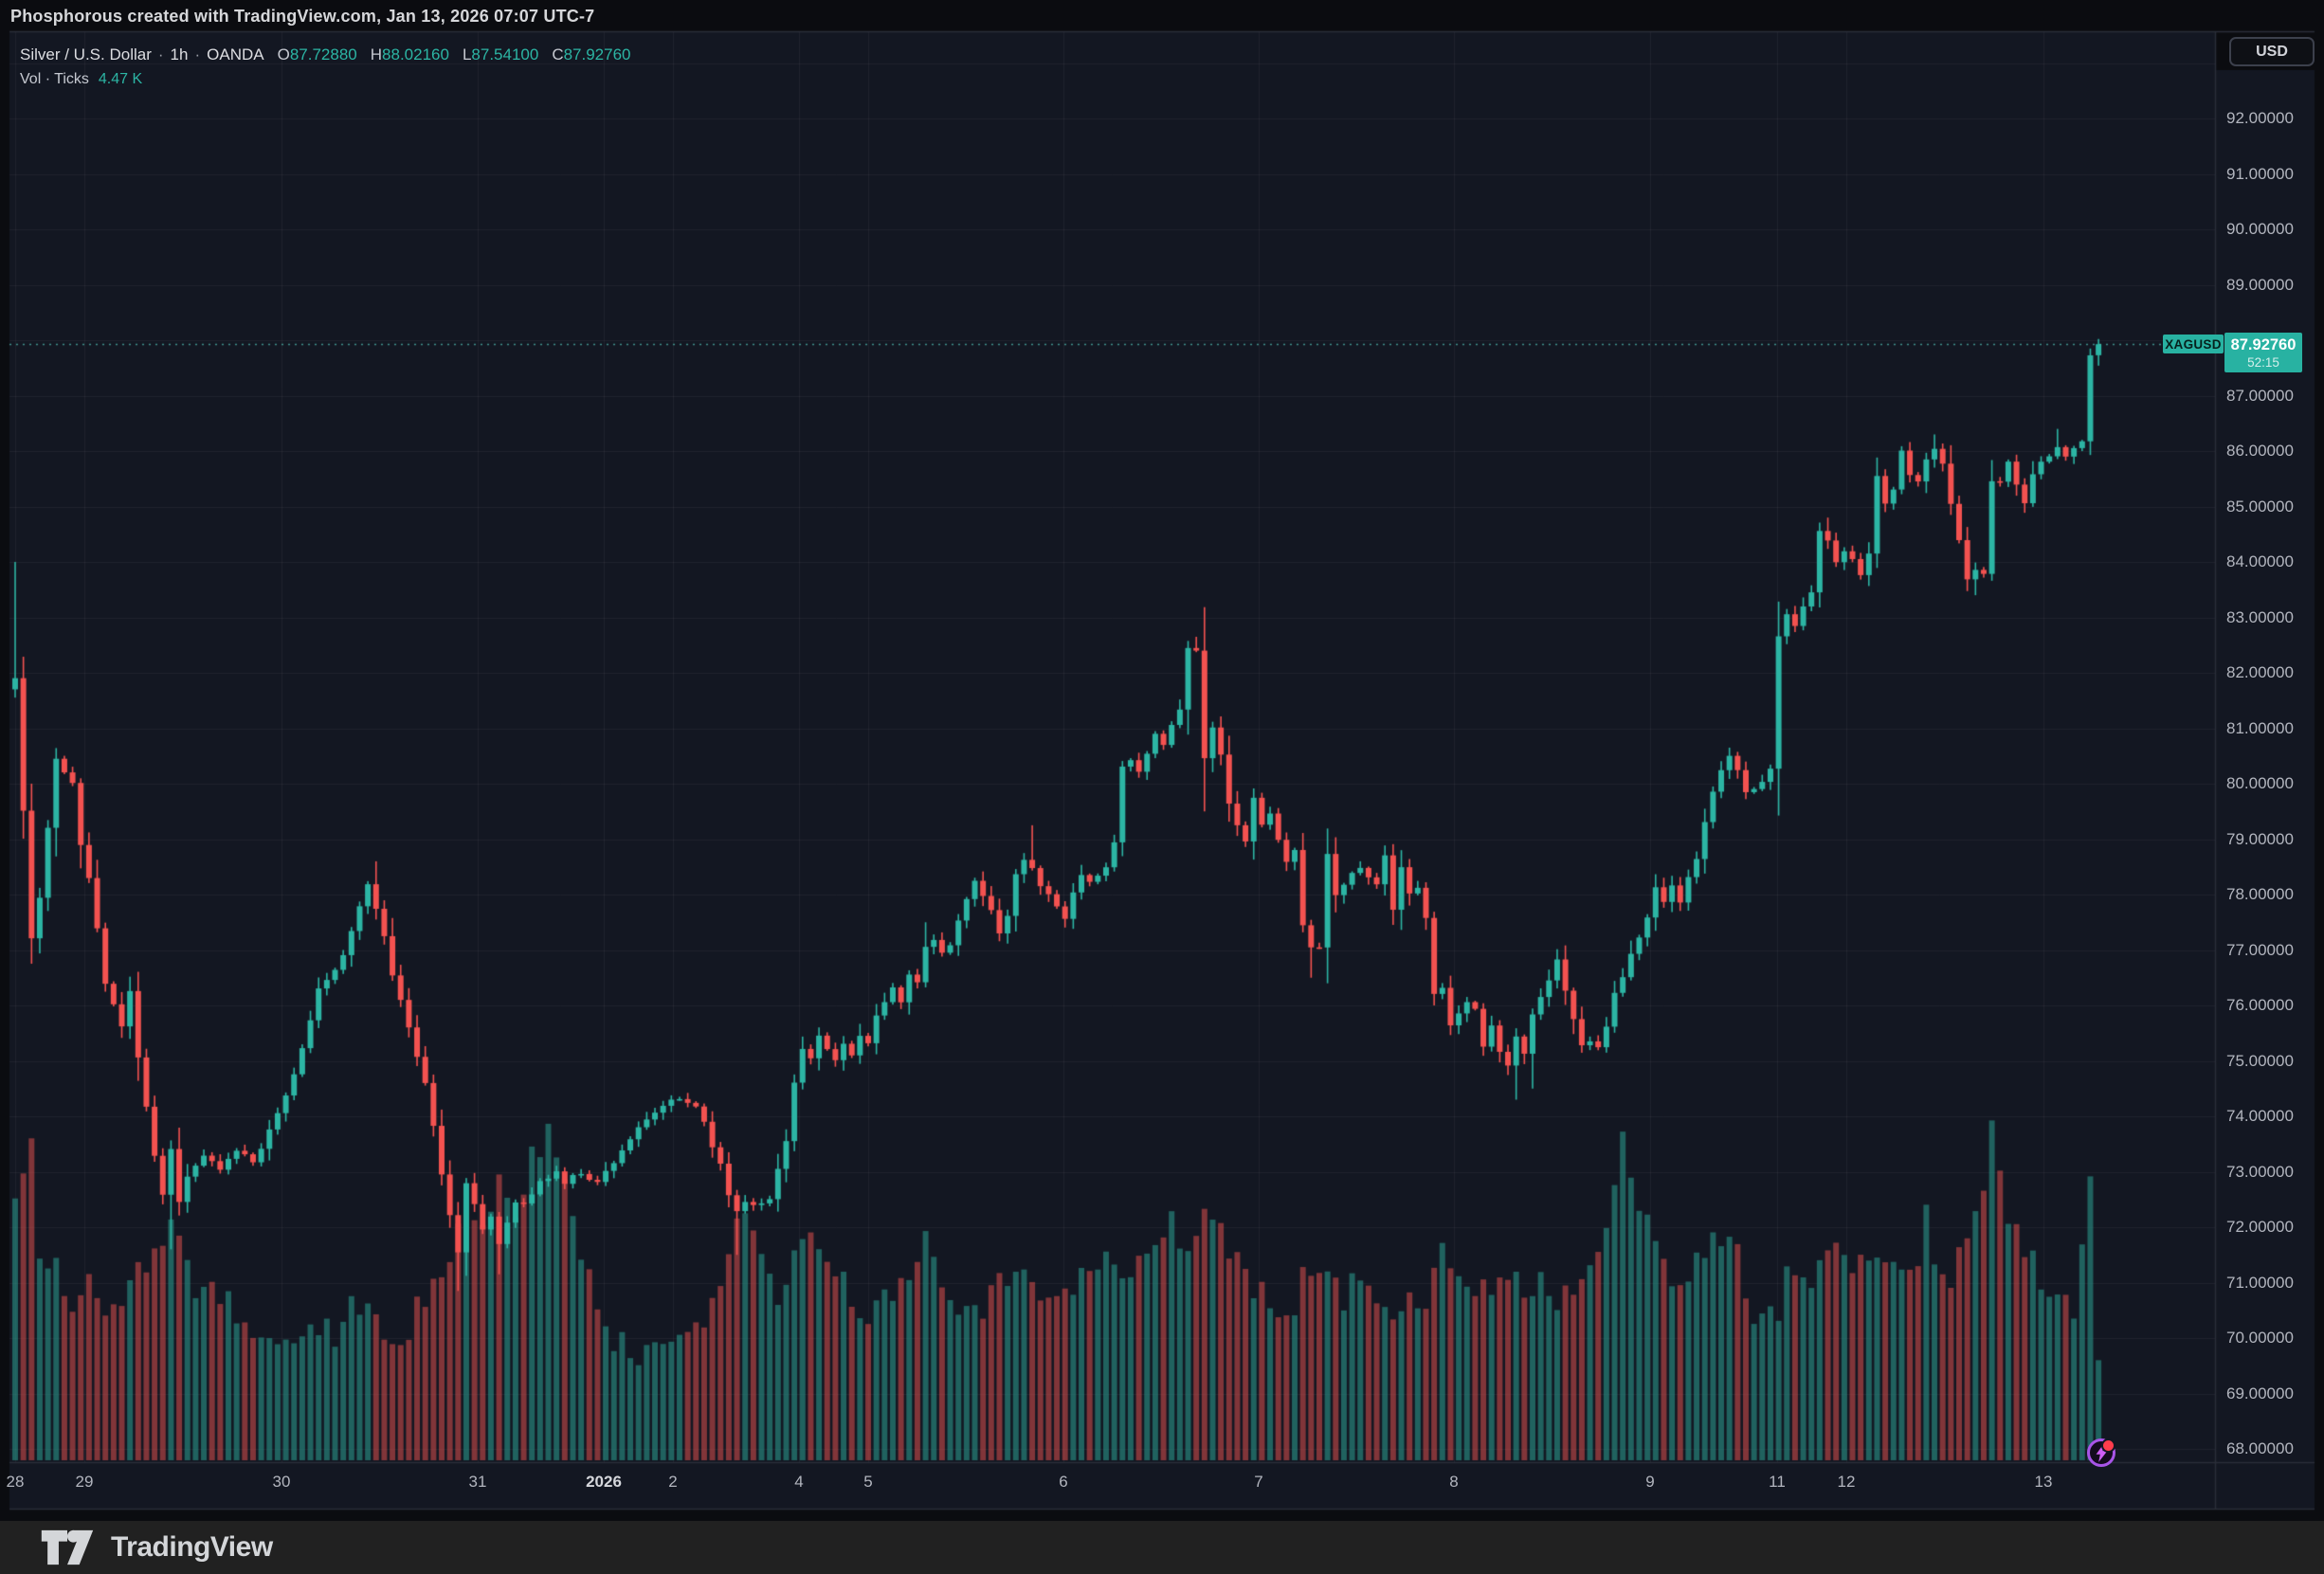 The height and width of the screenshot is (1574, 2324). What do you see at coordinates (2260, 506) in the screenshot?
I see `price-tick-label: 85.00000` at bounding box center [2260, 506].